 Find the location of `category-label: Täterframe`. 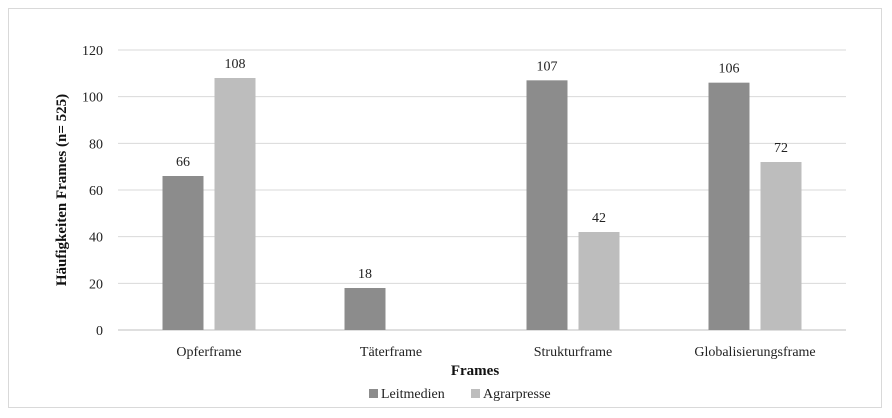

category-label: Täterframe is located at coordinates (391, 352).